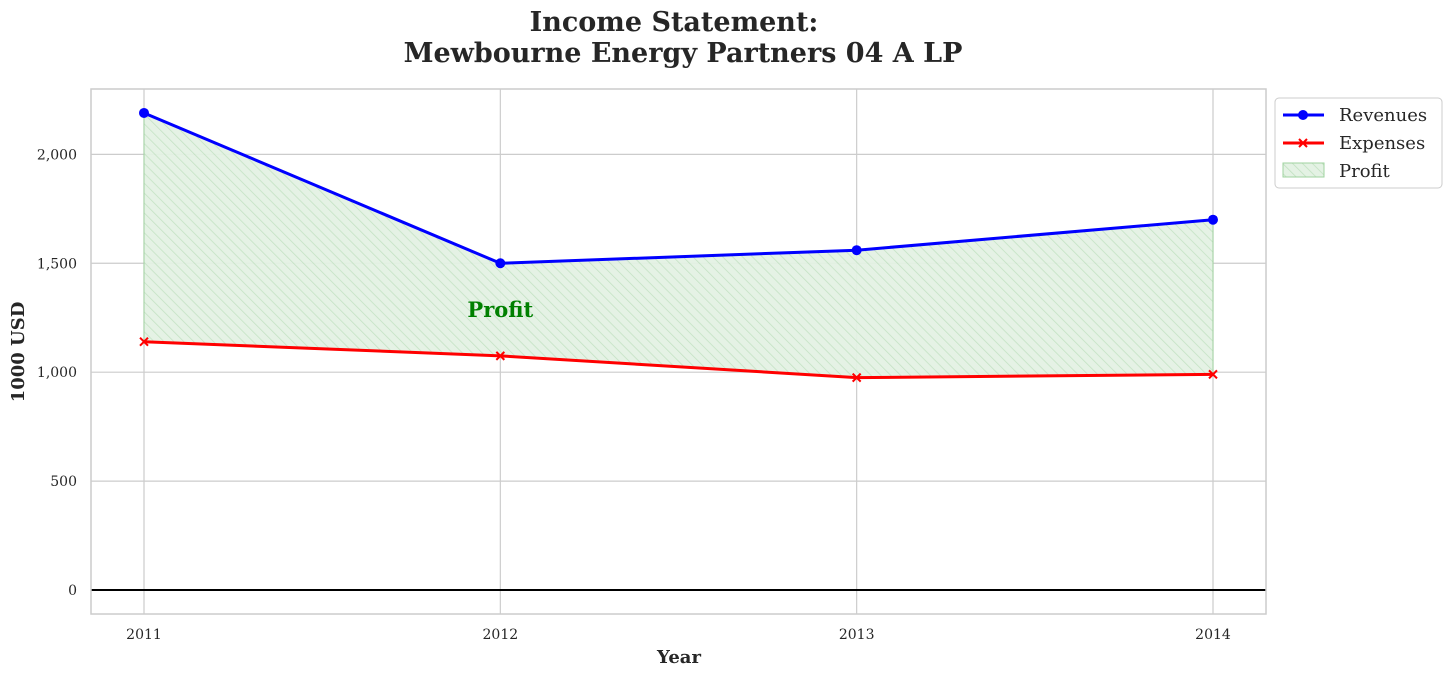 This screenshot has width=1452, height=676. What do you see at coordinates (678, 360) in the screenshot?
I see `expenses-line` at bounding box center [678, 360].